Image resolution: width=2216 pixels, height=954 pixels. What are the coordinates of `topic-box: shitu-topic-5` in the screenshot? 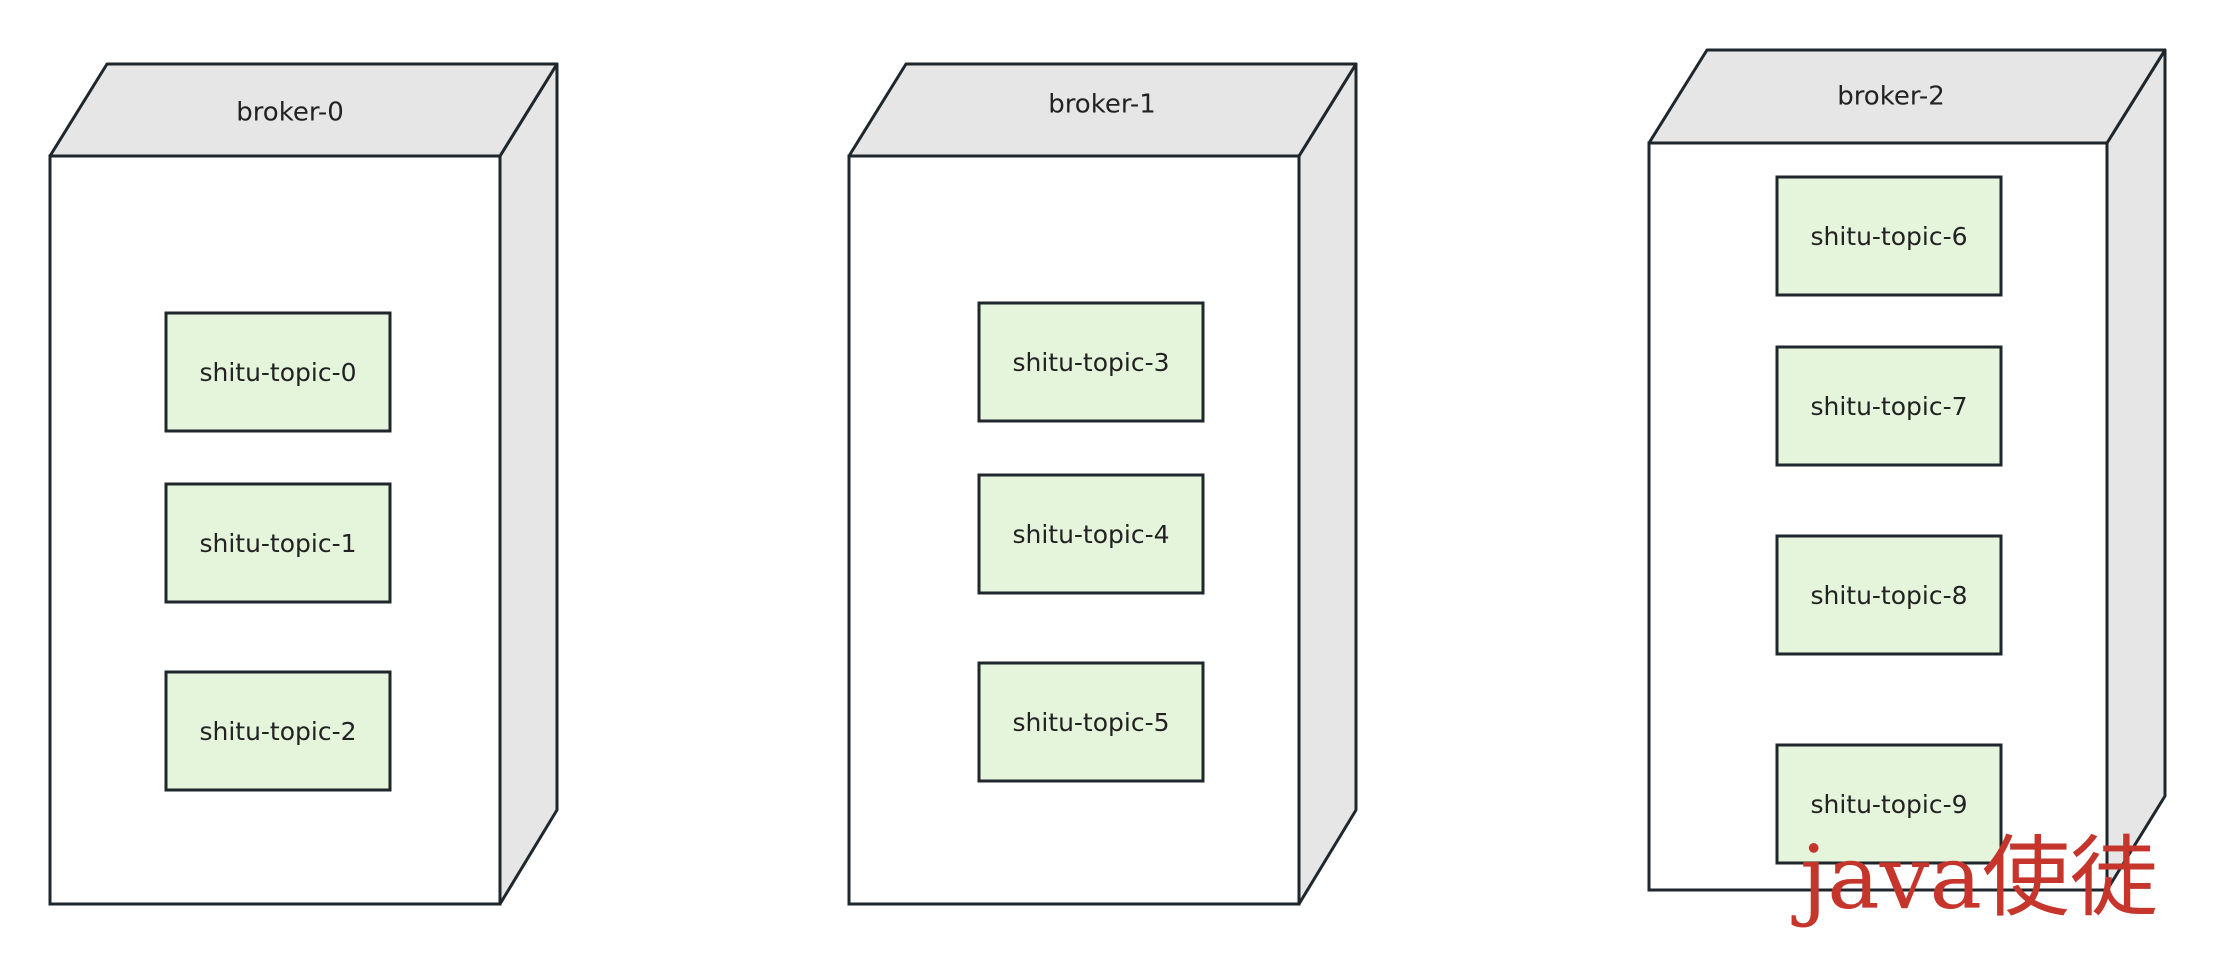 It's located at (1091, 722).